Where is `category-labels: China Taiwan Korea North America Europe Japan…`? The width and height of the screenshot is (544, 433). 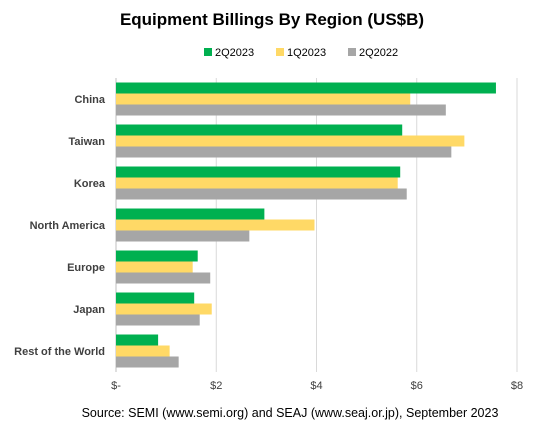 category-labels: China Taiwan Korea North America Europe Japan… is located at coordinates (60, 226).